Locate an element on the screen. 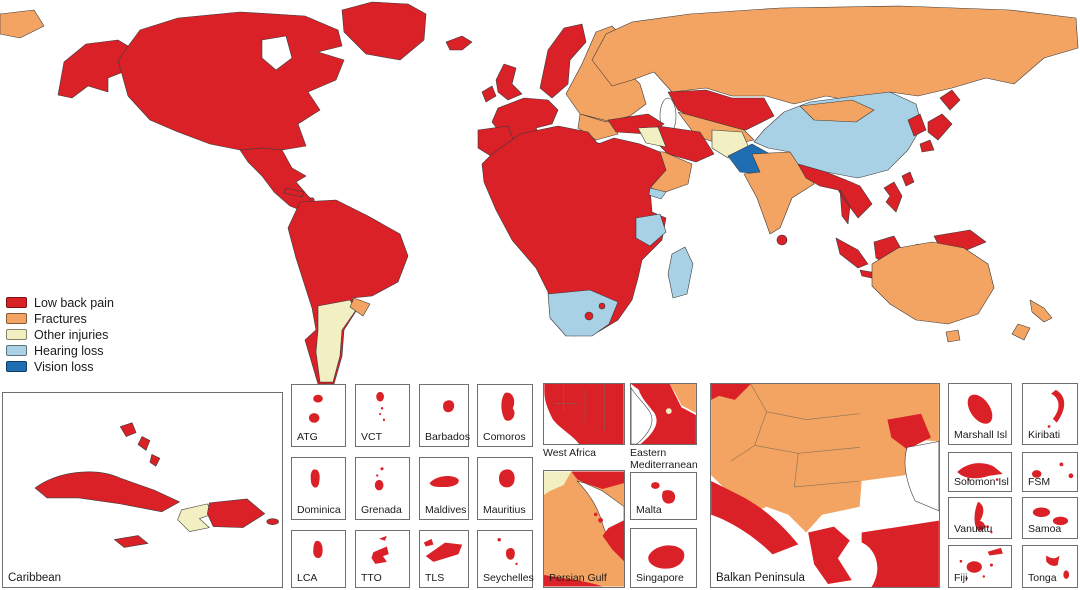 Image resolution: width=1080 pixels, height=590 pixels. inset-tls: TLS is located at coordinates (444, 559).